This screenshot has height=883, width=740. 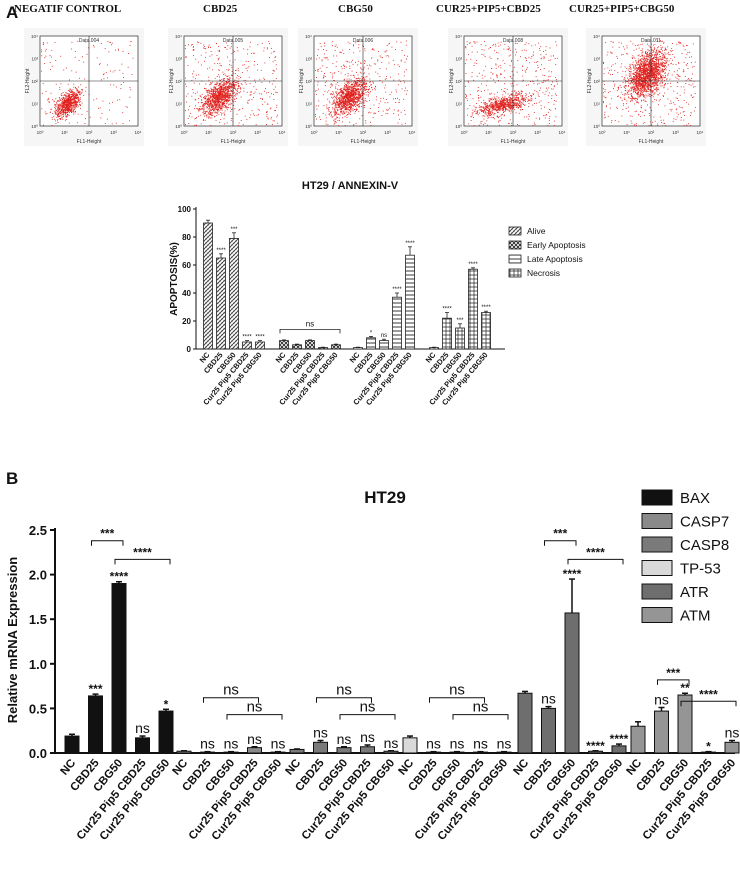 I want to click on flow-y-tick-label: 10⁰, so click(x=308, y=126).